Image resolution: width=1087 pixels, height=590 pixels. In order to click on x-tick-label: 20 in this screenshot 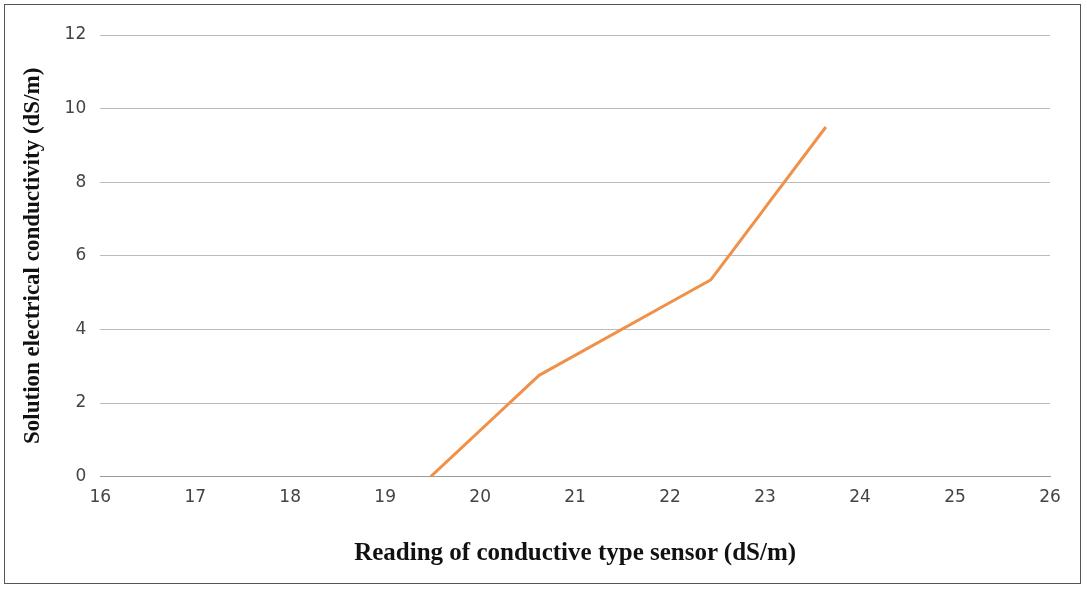, I will do `click(480, 496)`.